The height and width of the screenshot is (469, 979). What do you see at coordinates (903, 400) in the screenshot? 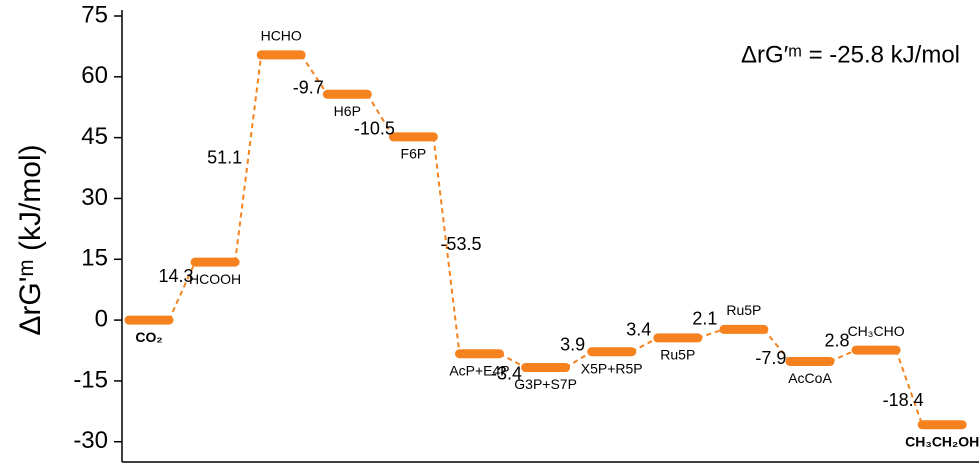
I see `step-label: -18.4` at bounding box center [903, 400].